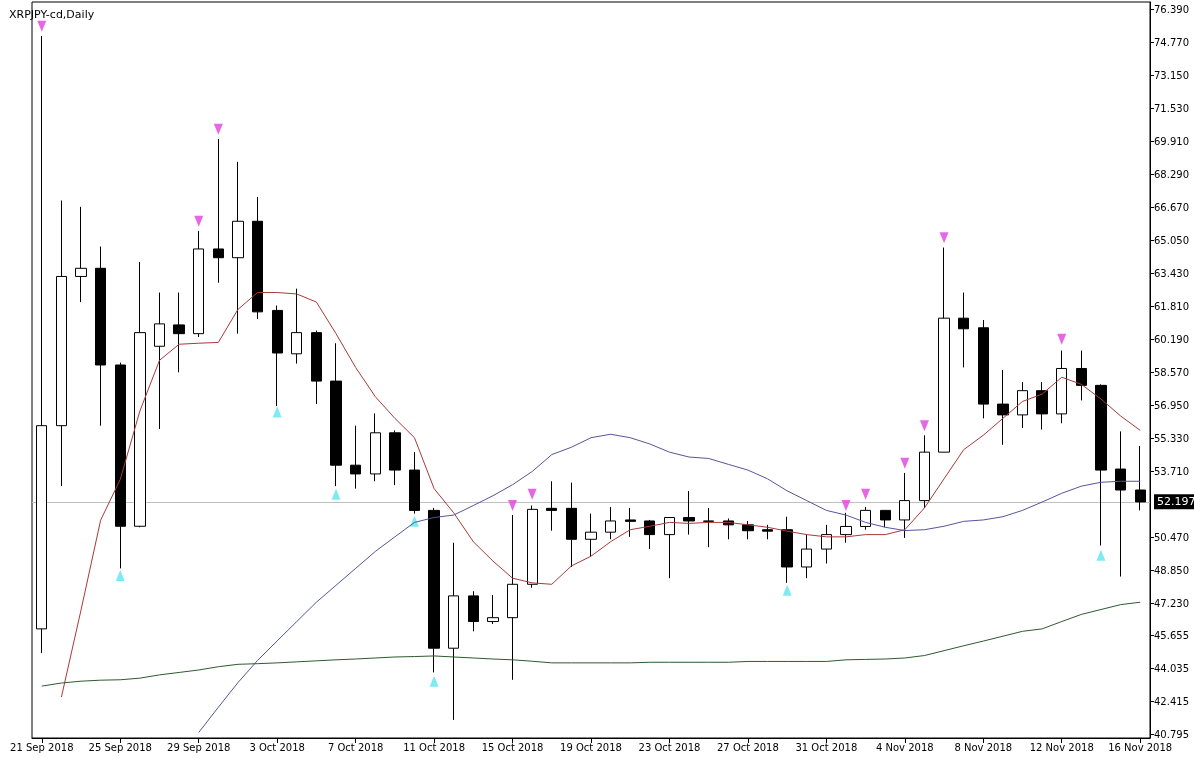 Image resolution: width=1194 pixels, height=758 pixels. Describe the element at coordinates (1171, 372) in the screenshot. I see `y-tick-label: 58.570` at that location.